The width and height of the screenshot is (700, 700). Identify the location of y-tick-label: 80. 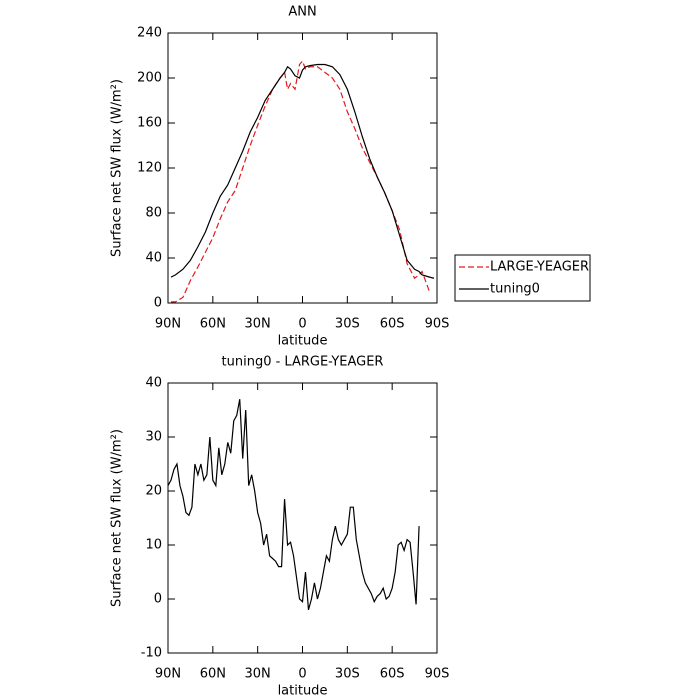
(153, 213).